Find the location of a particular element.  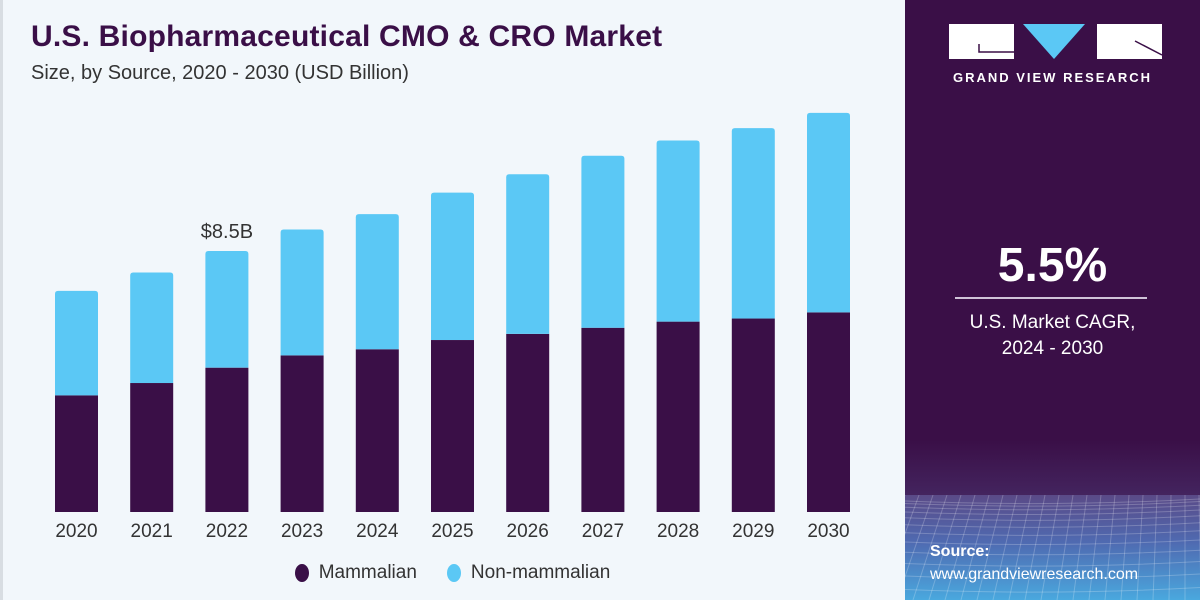

legend-label-mammalian: Mammalian is located at coordinates (367, 572).